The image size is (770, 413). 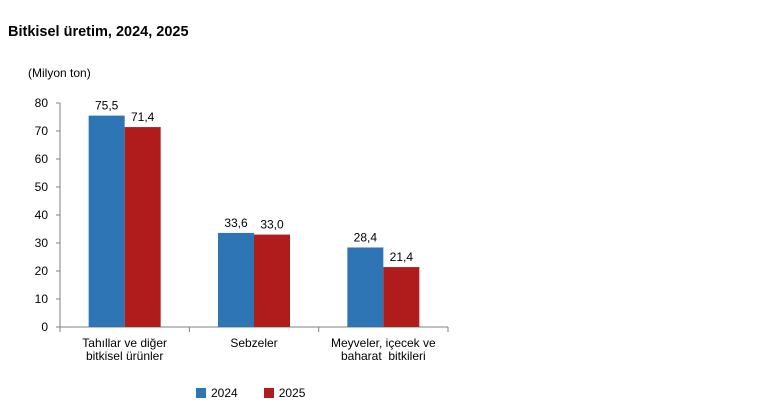 What do you see at coordinates (42, 299) in the screenshot?
I see `y-tick-label: 10` at bounding box center [42, 299].